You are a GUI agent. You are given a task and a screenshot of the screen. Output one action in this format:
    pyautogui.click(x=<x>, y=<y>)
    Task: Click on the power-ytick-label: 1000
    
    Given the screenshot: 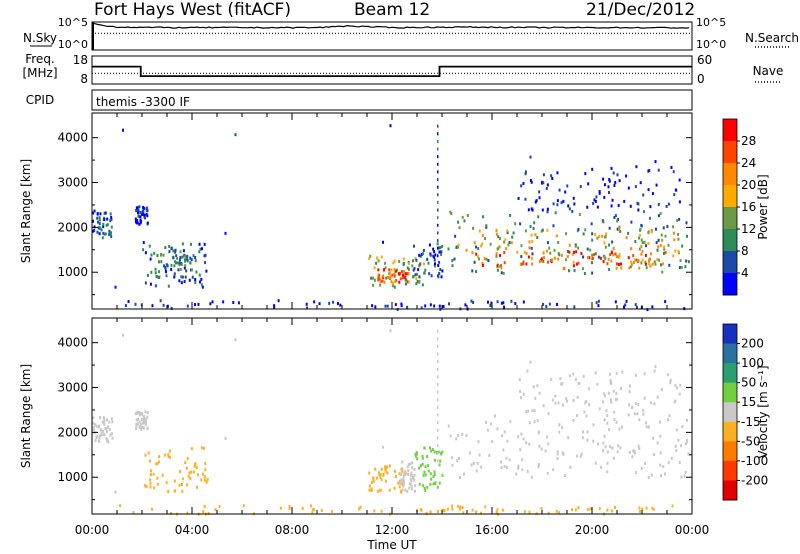 What is the action you would take?
    pyautogui.click(x=72, y=272)
    